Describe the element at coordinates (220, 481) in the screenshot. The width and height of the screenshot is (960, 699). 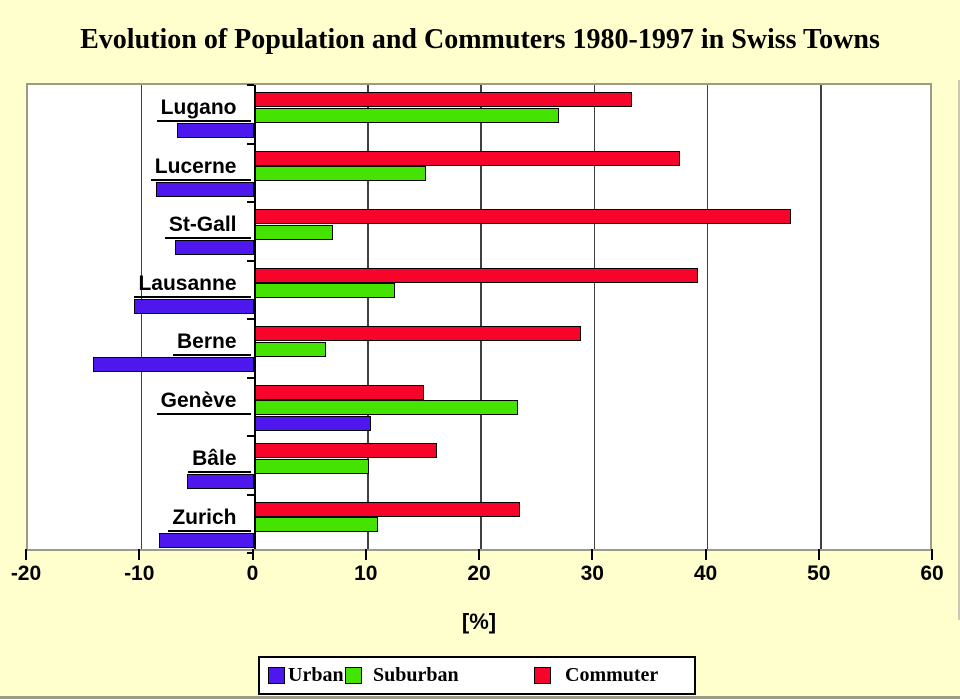
I see `bar-urban-bâle` at that location.